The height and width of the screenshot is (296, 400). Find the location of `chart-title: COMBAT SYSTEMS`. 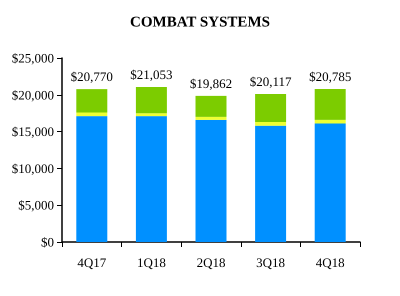

chart-title: COMBAT SYSTEMS is located at coordinates (200, 22).